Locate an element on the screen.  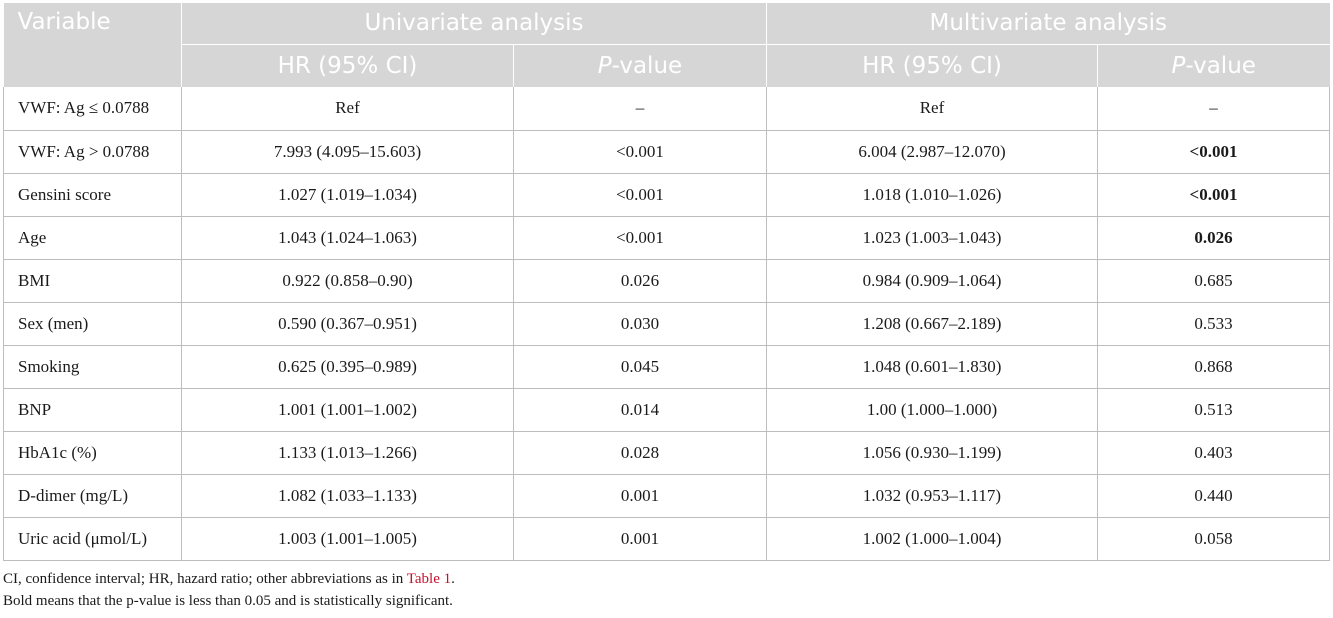
uni-p-cell: 0.045 is located at coordinates (640, 367).